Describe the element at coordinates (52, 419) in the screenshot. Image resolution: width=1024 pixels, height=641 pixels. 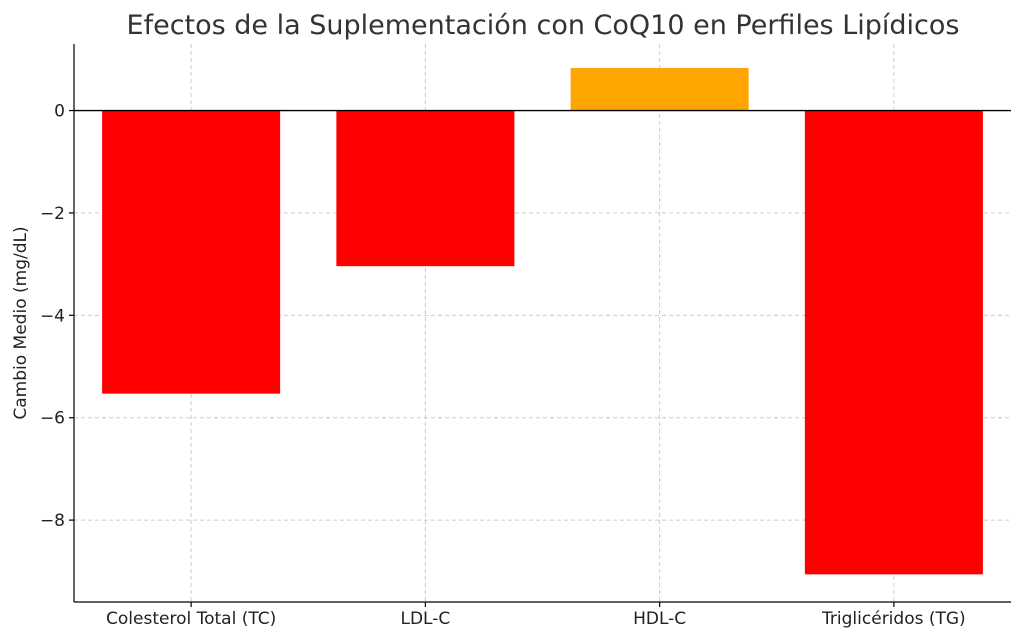
I see `y-tick-label: −6` at that location.